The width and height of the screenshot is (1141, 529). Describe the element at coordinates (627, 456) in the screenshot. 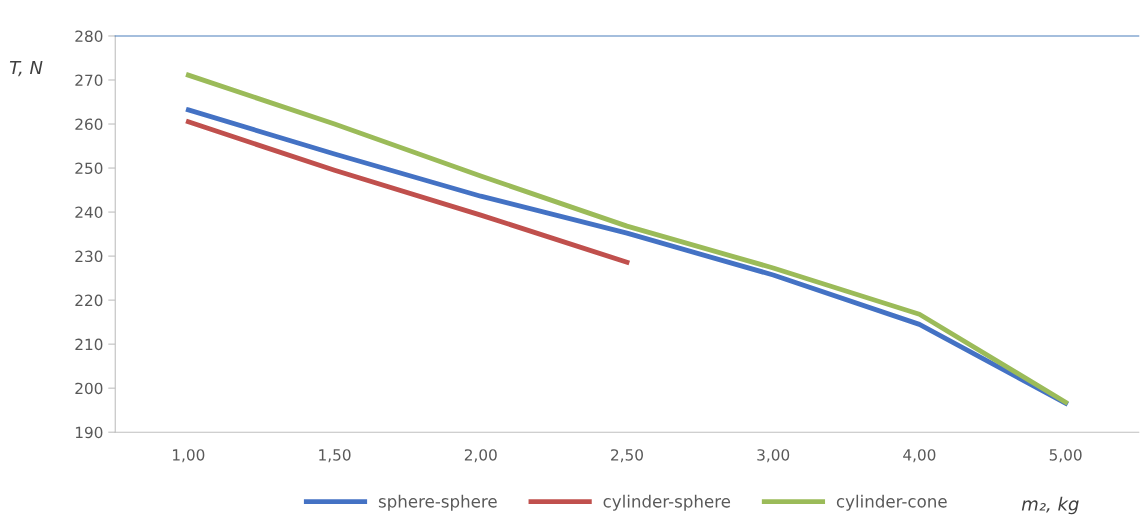

I see `x-tick-label: 2,50` at that location.